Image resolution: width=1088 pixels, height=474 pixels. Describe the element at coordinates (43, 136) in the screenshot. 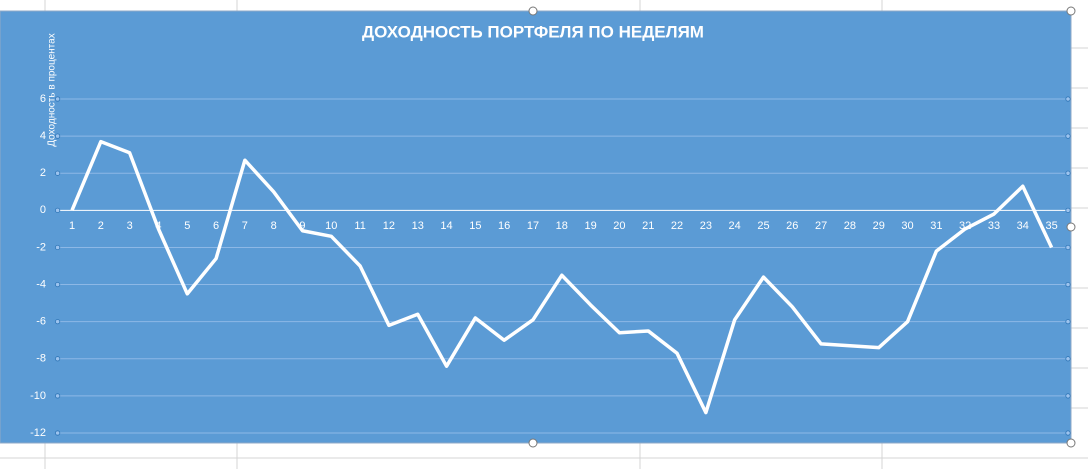

I see `y-tick-label: 4` at that location.